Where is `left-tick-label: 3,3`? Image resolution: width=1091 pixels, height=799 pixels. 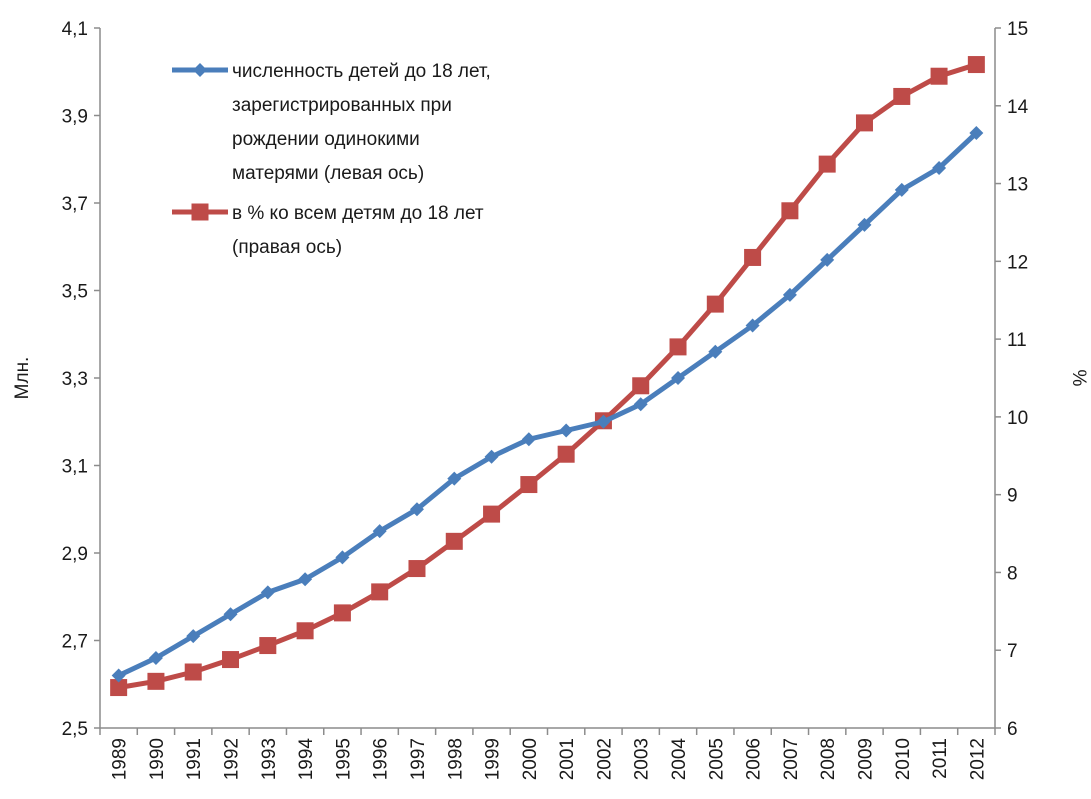 left-tick-label: 3,3 is located at coordinates (75, 379).